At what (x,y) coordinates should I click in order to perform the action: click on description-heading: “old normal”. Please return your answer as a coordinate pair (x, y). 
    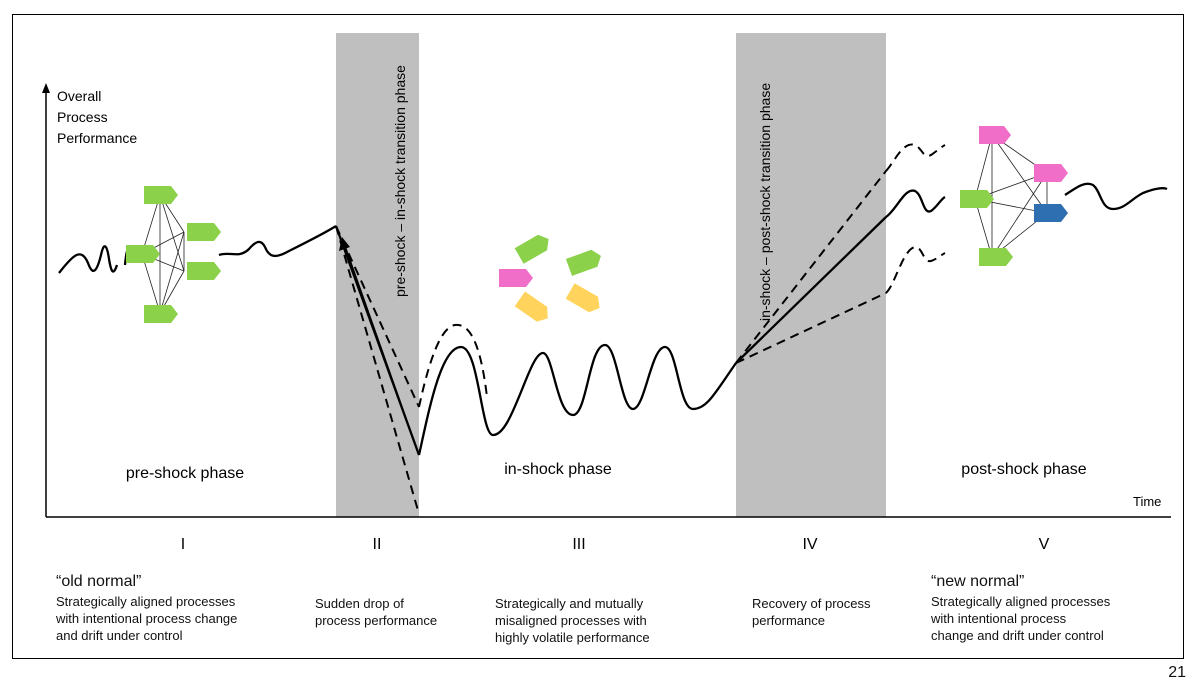
    Looking at the image, I should click on (99, 581).